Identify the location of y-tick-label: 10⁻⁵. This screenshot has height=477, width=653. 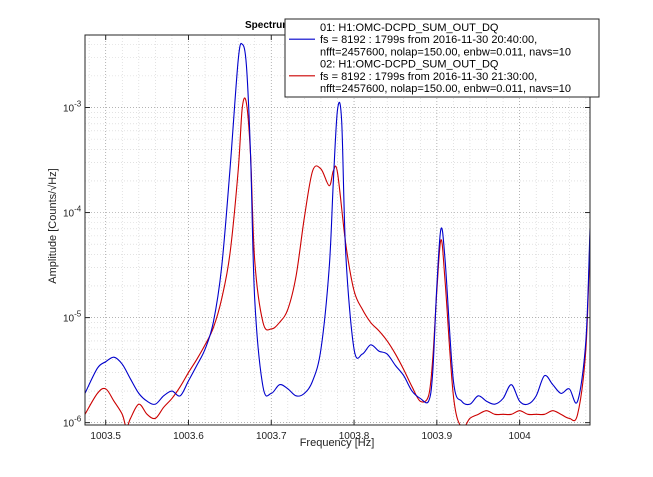
(72, 317).